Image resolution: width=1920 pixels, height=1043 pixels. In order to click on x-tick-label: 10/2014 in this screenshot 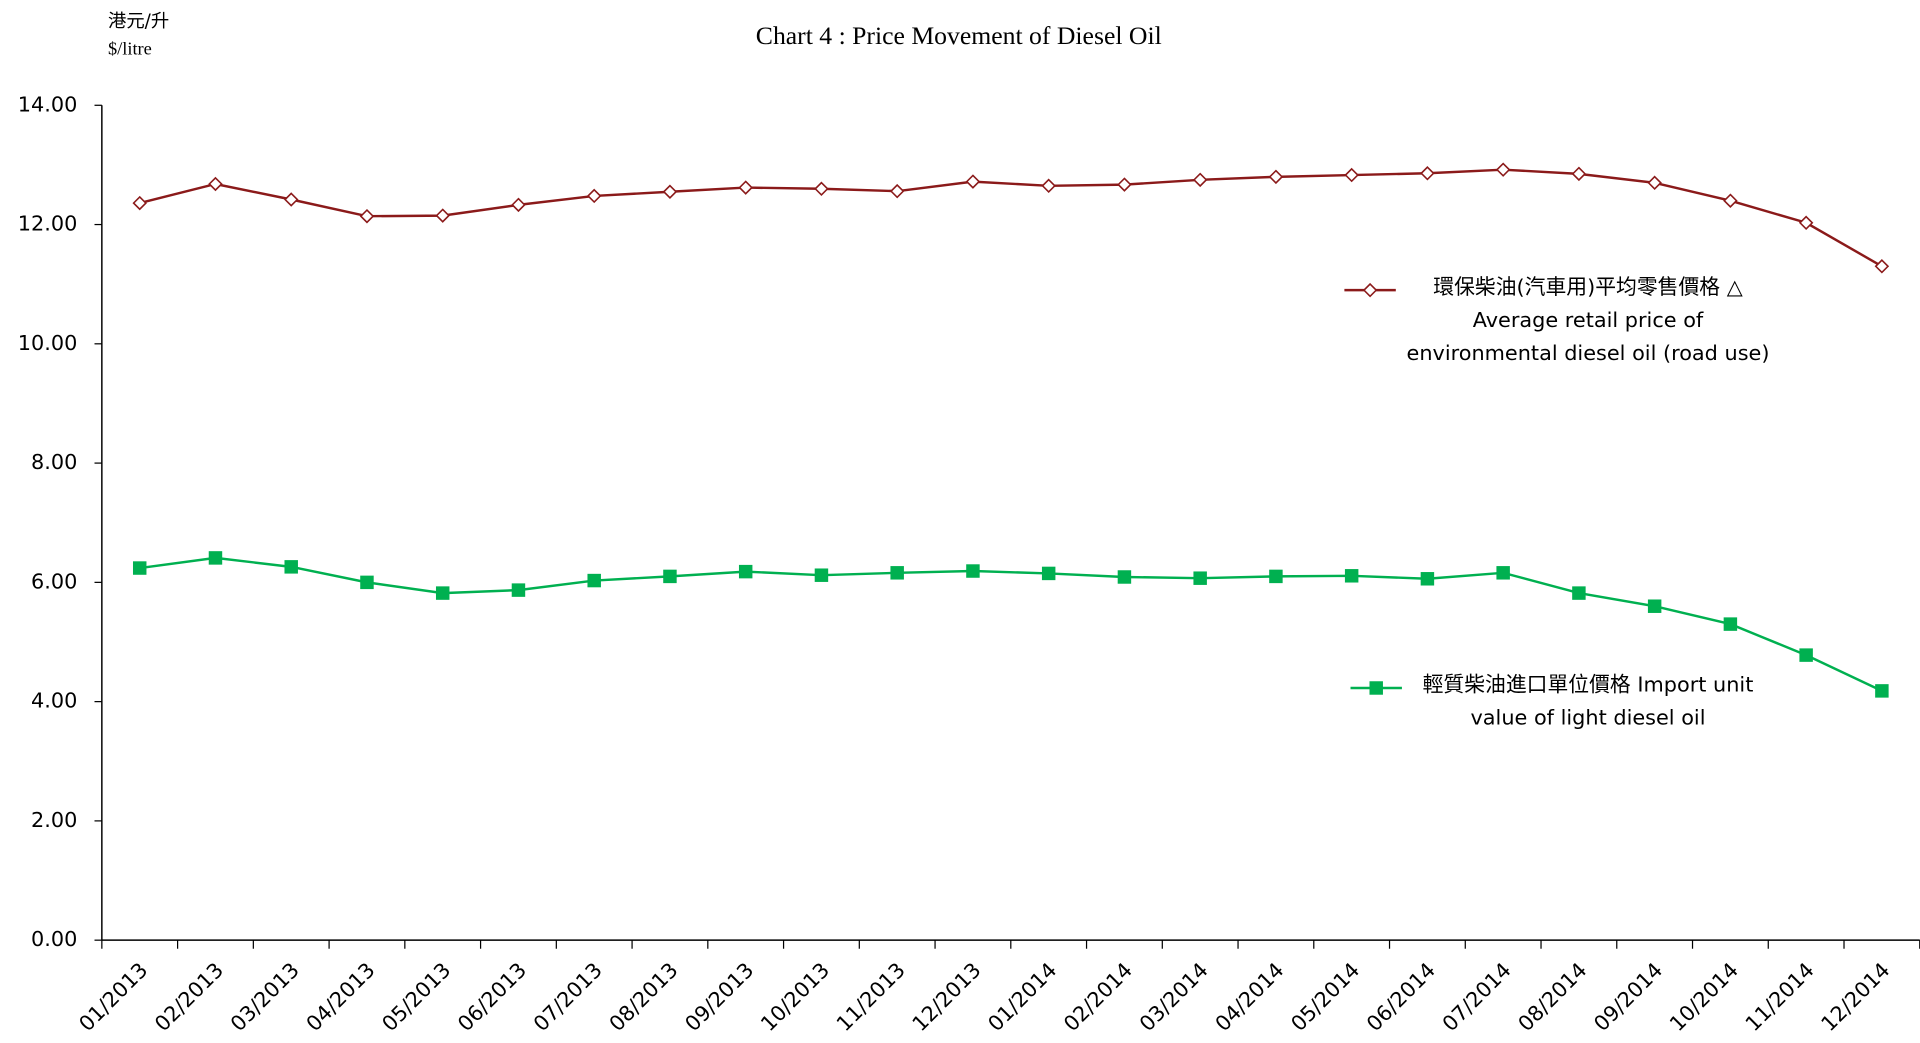, I will do `click(1704, 997)`.